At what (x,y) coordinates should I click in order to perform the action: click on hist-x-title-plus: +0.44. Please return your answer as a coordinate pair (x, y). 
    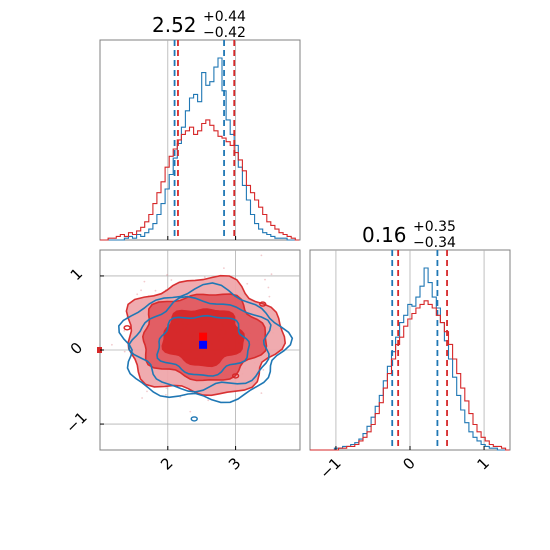
    Looking at the image, I should click on (224, 17).